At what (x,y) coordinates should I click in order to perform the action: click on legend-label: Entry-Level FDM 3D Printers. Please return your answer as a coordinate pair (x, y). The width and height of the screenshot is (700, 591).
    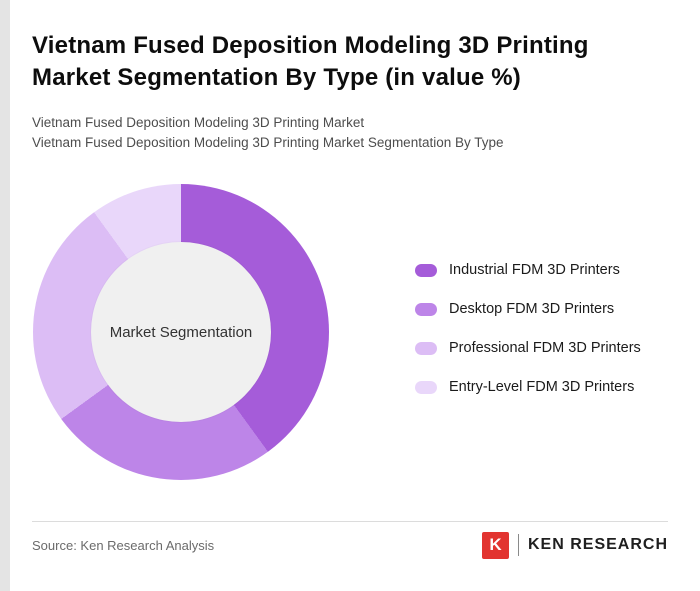
    Looking at the image, I should click on (542, 387).